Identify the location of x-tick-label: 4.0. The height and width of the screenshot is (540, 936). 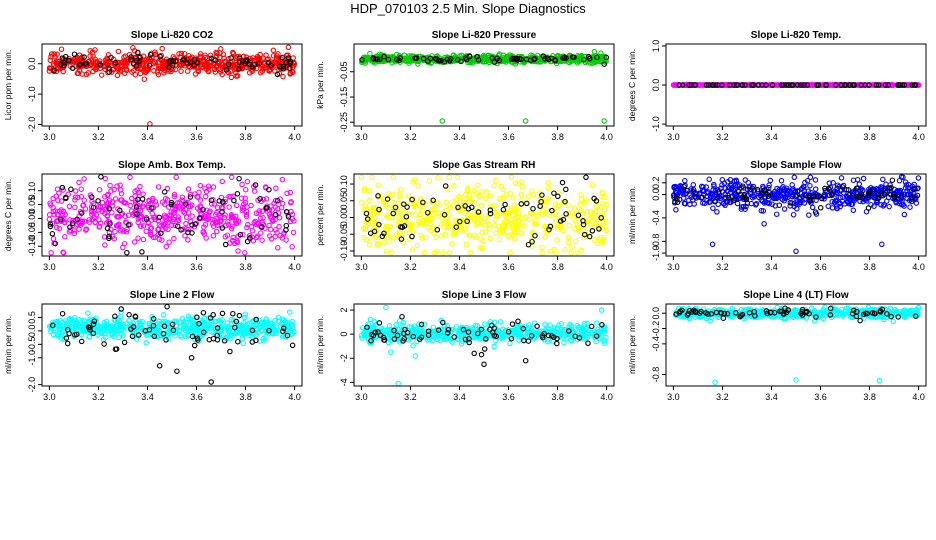
(918, 267).